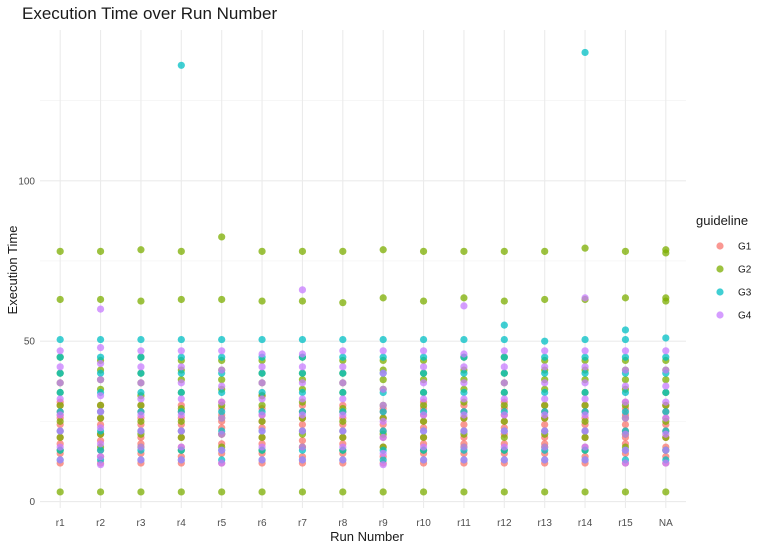  What do you see at coordinates (464, 523) in the screenshot?
I see `x-tick-label: r11` at bounding box center [464, 523].